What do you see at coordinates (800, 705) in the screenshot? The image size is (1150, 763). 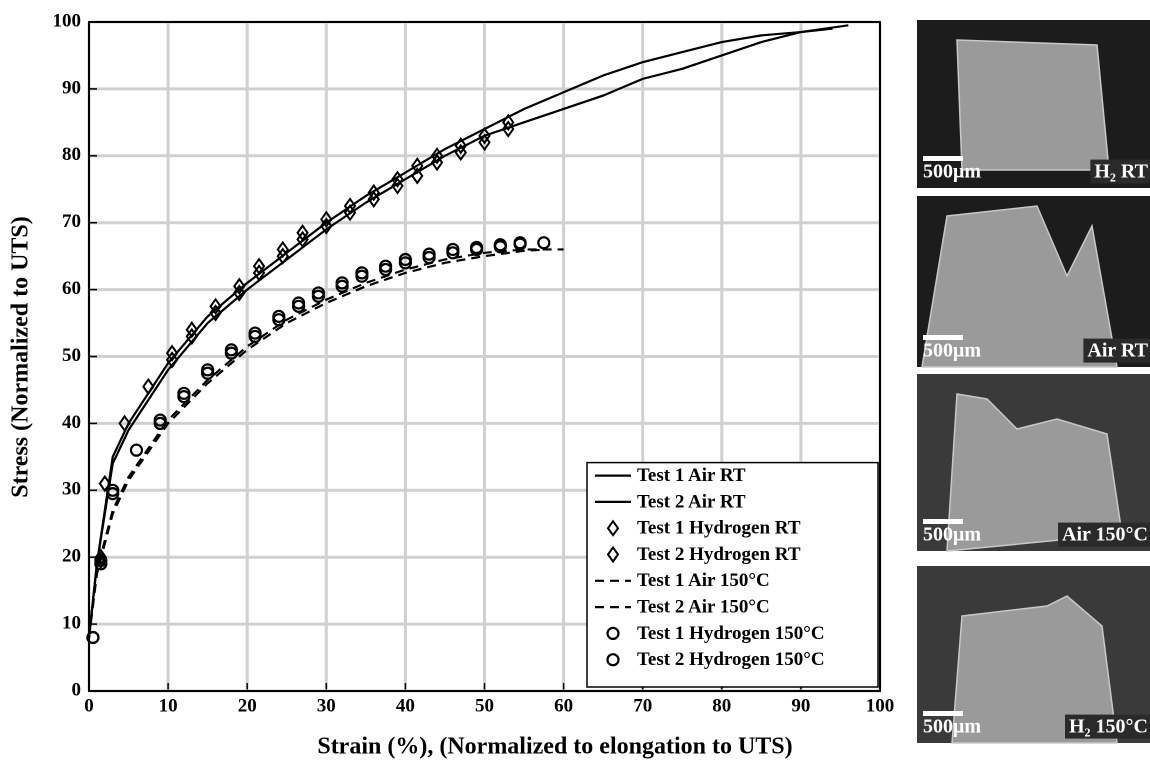 I see `x-tick-label: 90` at bounding box center [800, 705].